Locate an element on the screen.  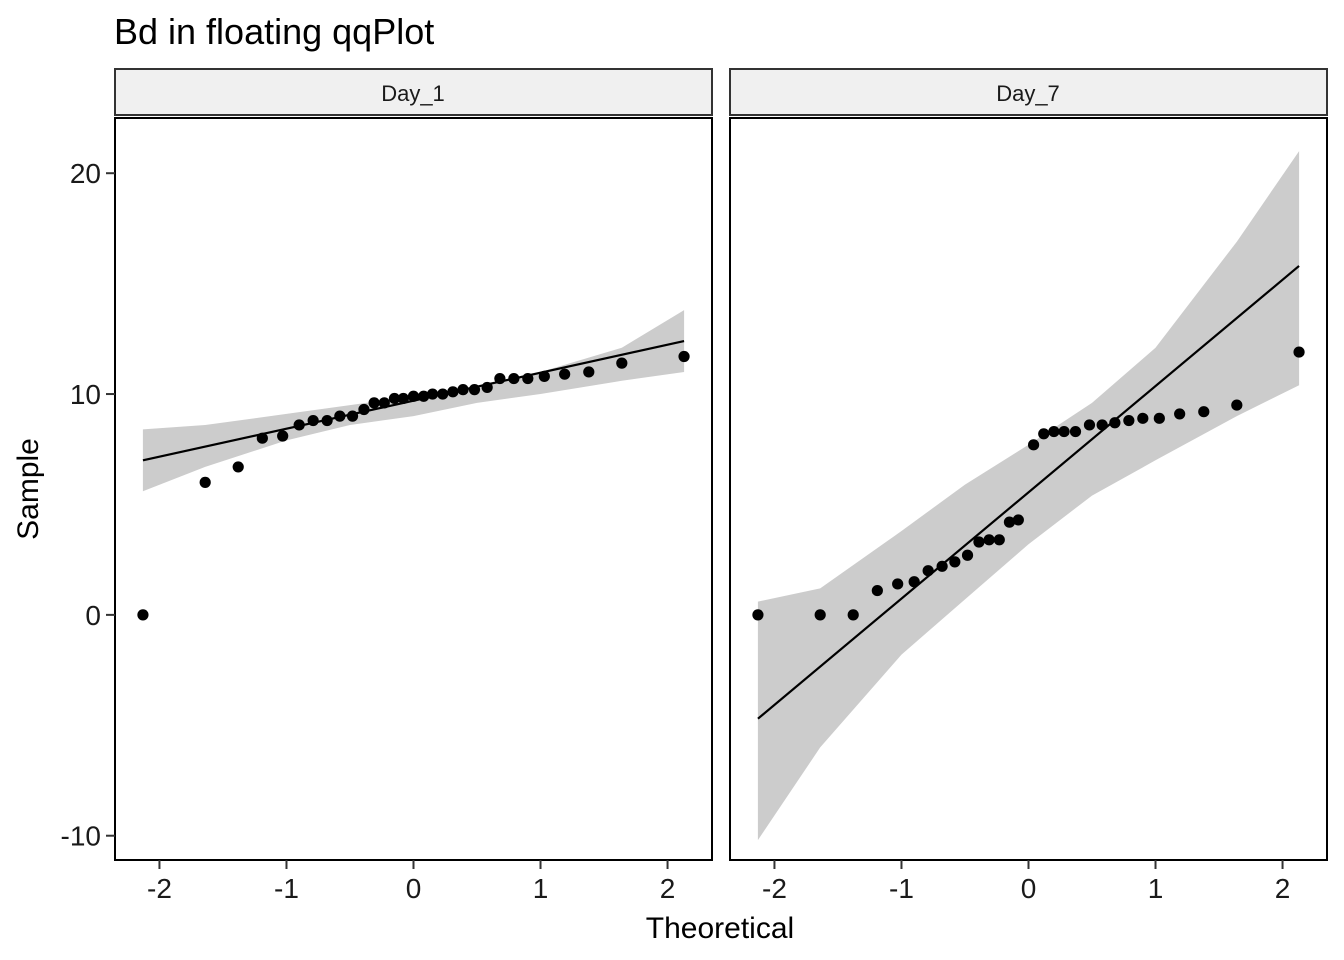
chart-title: Bd in floating qqPlot is located at coordinates (274, 31).